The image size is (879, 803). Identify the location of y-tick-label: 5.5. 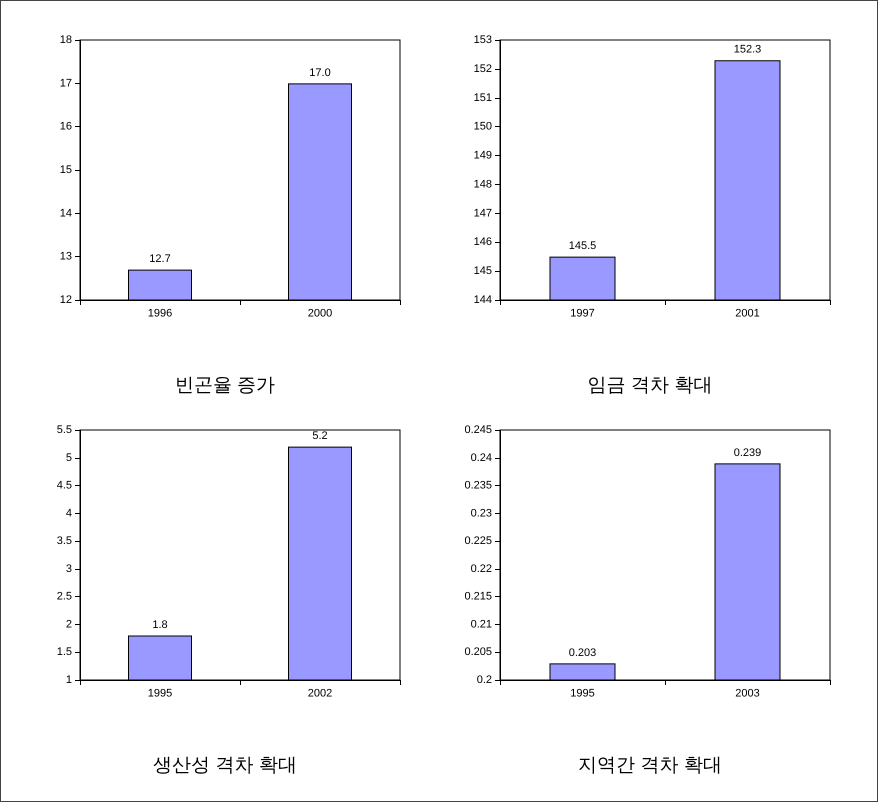
(64, 430).